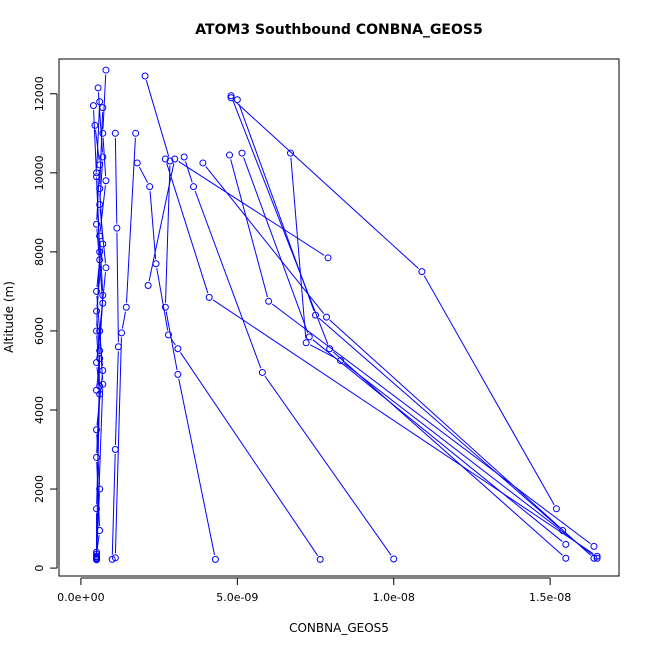 This screenshot has width=650, height=650. I want to click on x-axis: 0.0e+00 5.0e-09 1.0e-08 1.5e-08, so click(314, 590).